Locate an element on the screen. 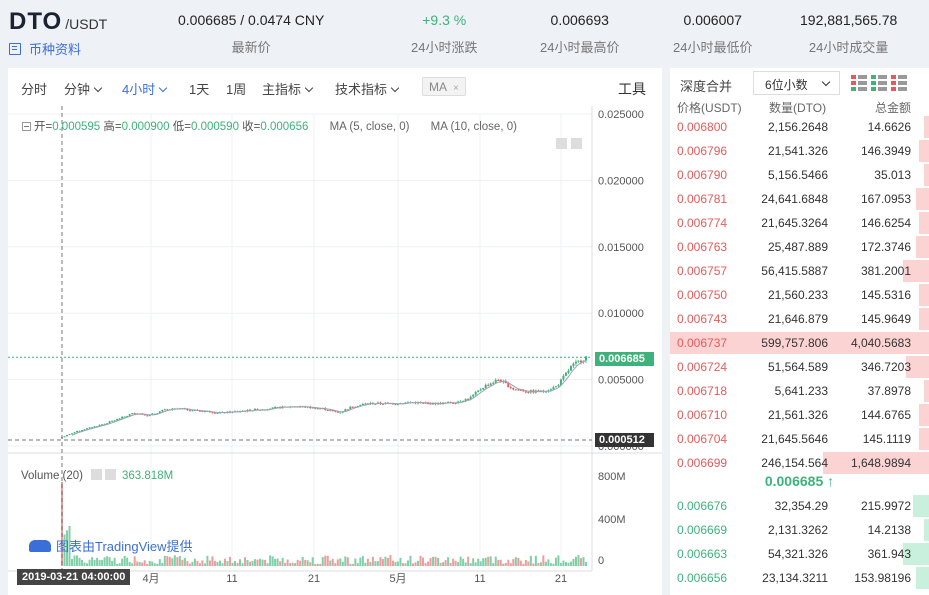 The height and width of the screenshot is (595, 929). bid-qty: 54,321.326 is located at coordinates (797, 554).